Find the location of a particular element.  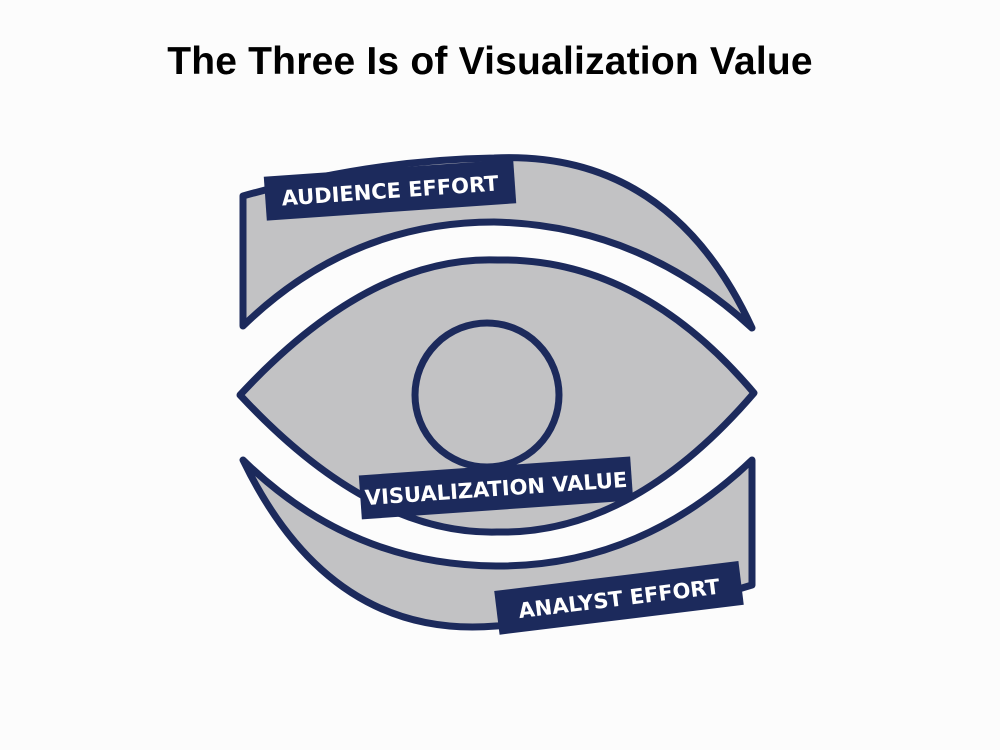

visualization-value-label-bg is located at coordinates (496, 488).